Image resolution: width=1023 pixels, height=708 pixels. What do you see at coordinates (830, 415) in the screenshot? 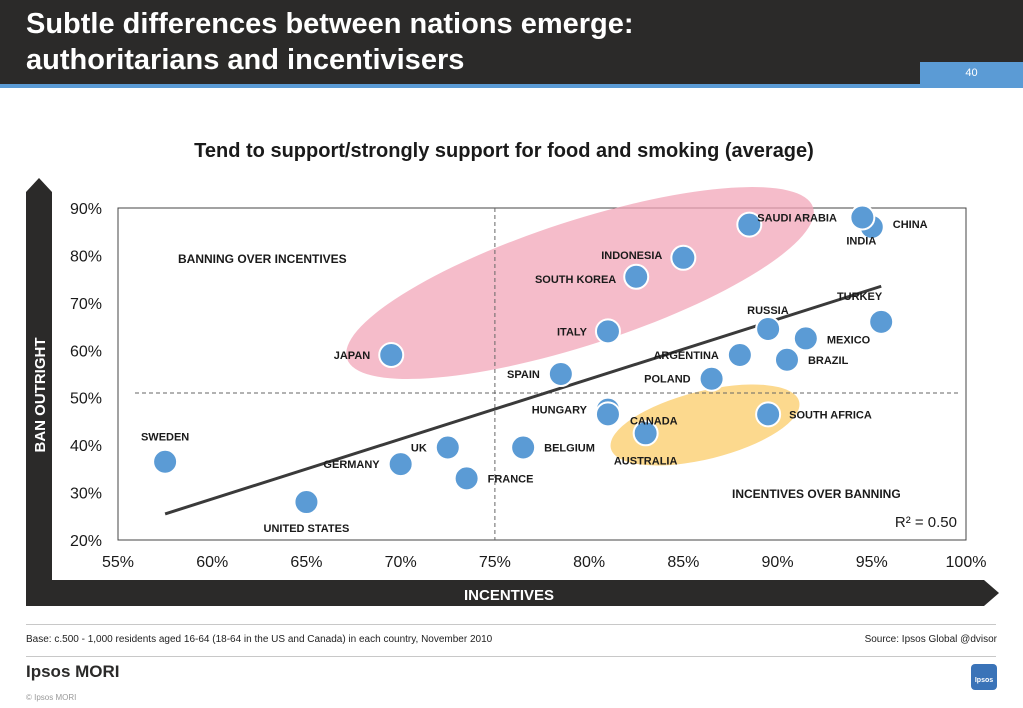
I see `point-label-south-africa: SOUTH AFRICA` at bounding box center [830, 415].